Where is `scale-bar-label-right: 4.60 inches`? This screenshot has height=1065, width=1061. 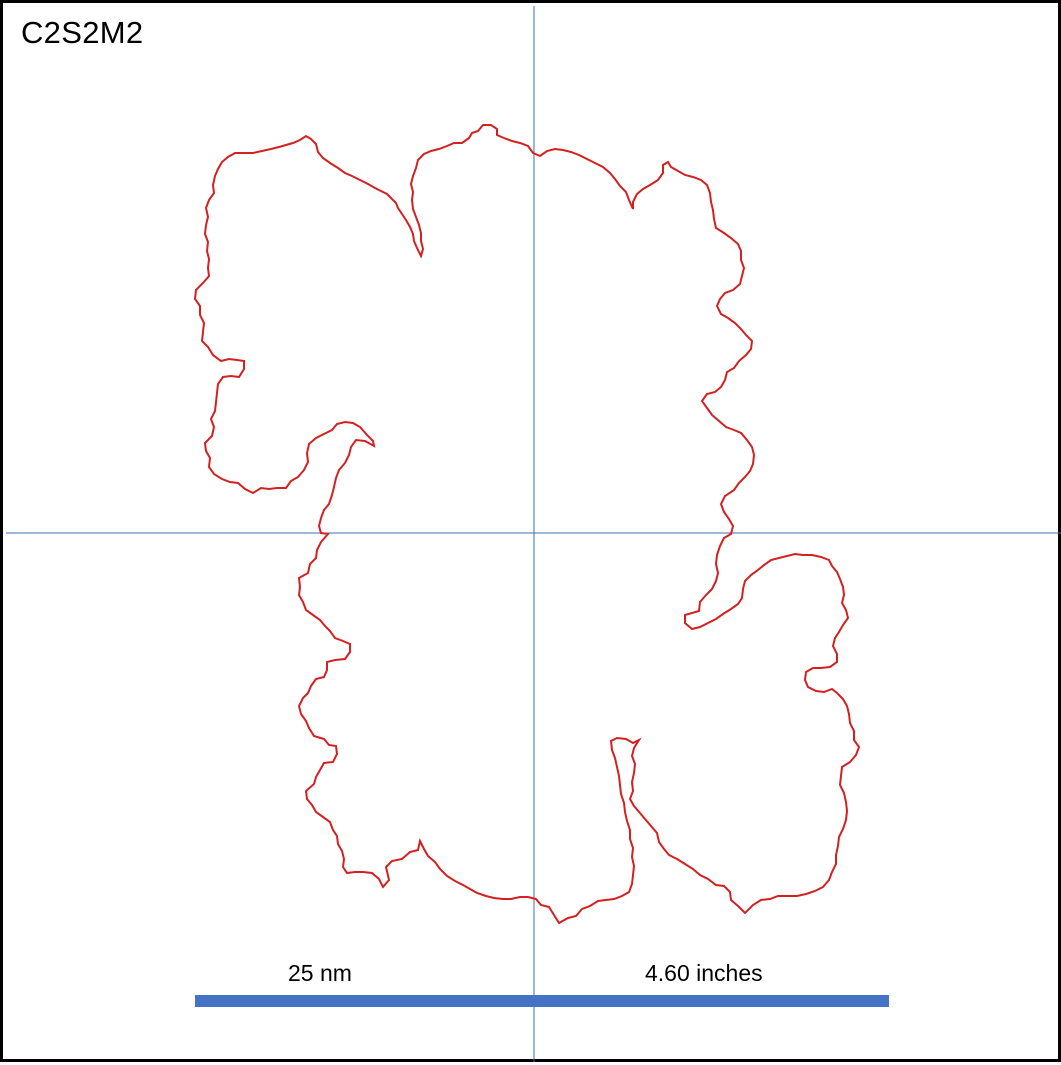 scale-bar-label-right: 4.60 inches is located at coordinates (704, 973).